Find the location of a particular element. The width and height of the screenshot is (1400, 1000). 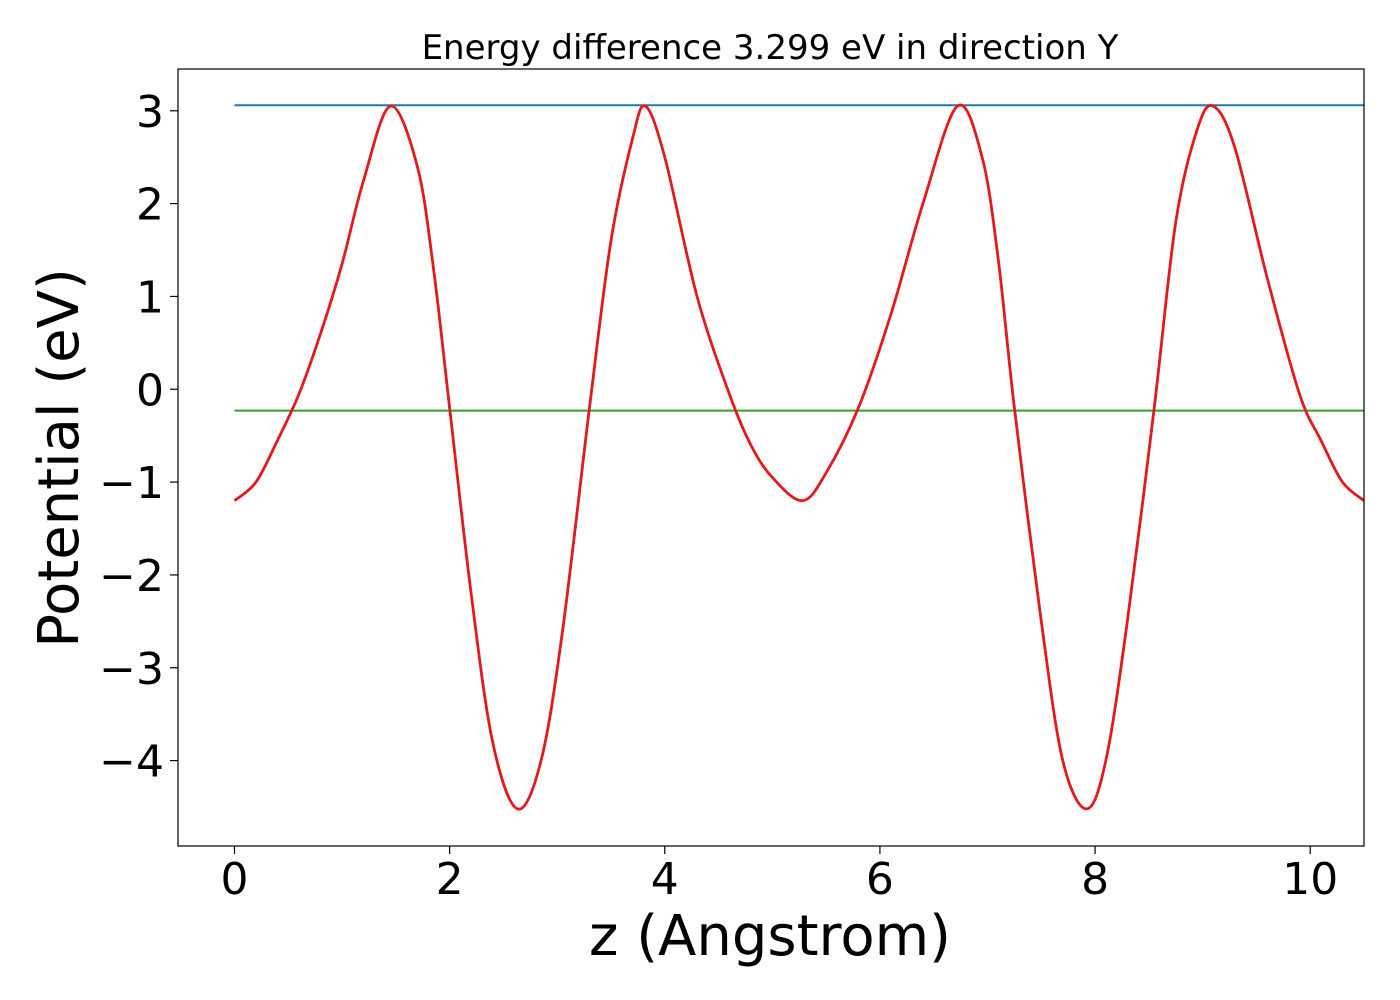

x-tick-label: 10 is located at coordinates (1310, 879).